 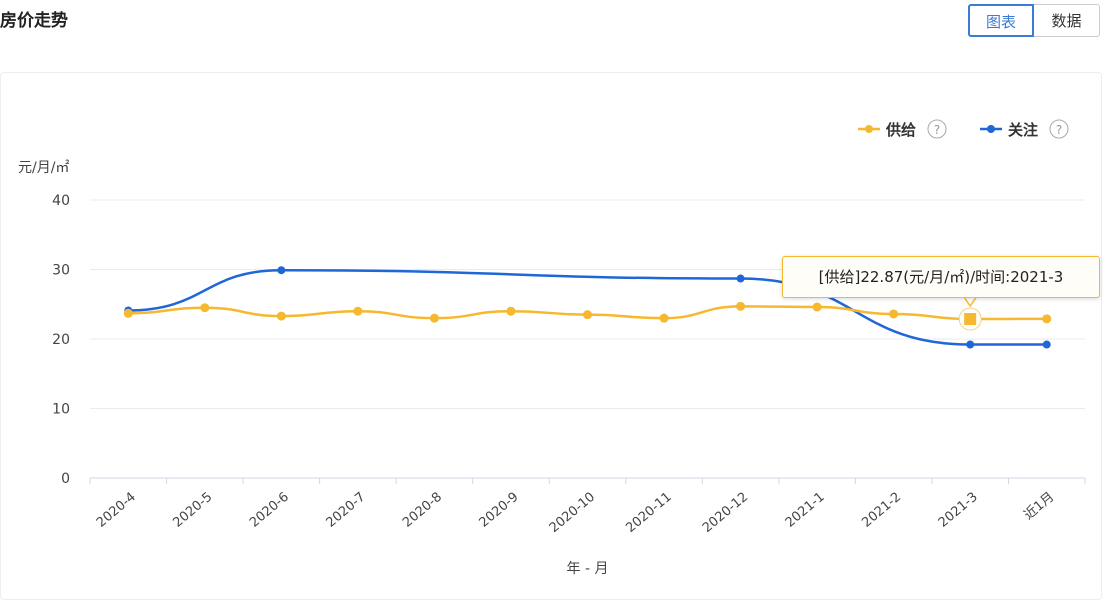 I want to click on data-point-highlighted, so click(x=970, y=319).